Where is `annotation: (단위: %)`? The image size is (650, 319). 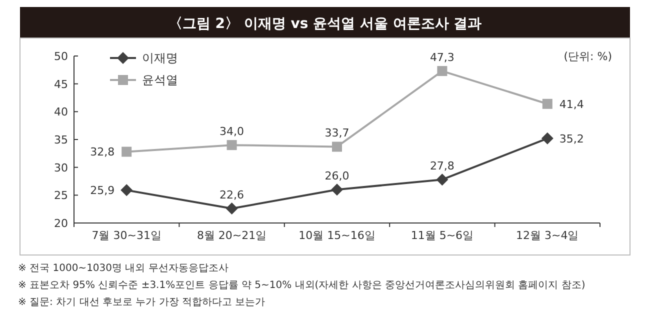 annotation: (단위: %) is located at coordinates (588, 56).